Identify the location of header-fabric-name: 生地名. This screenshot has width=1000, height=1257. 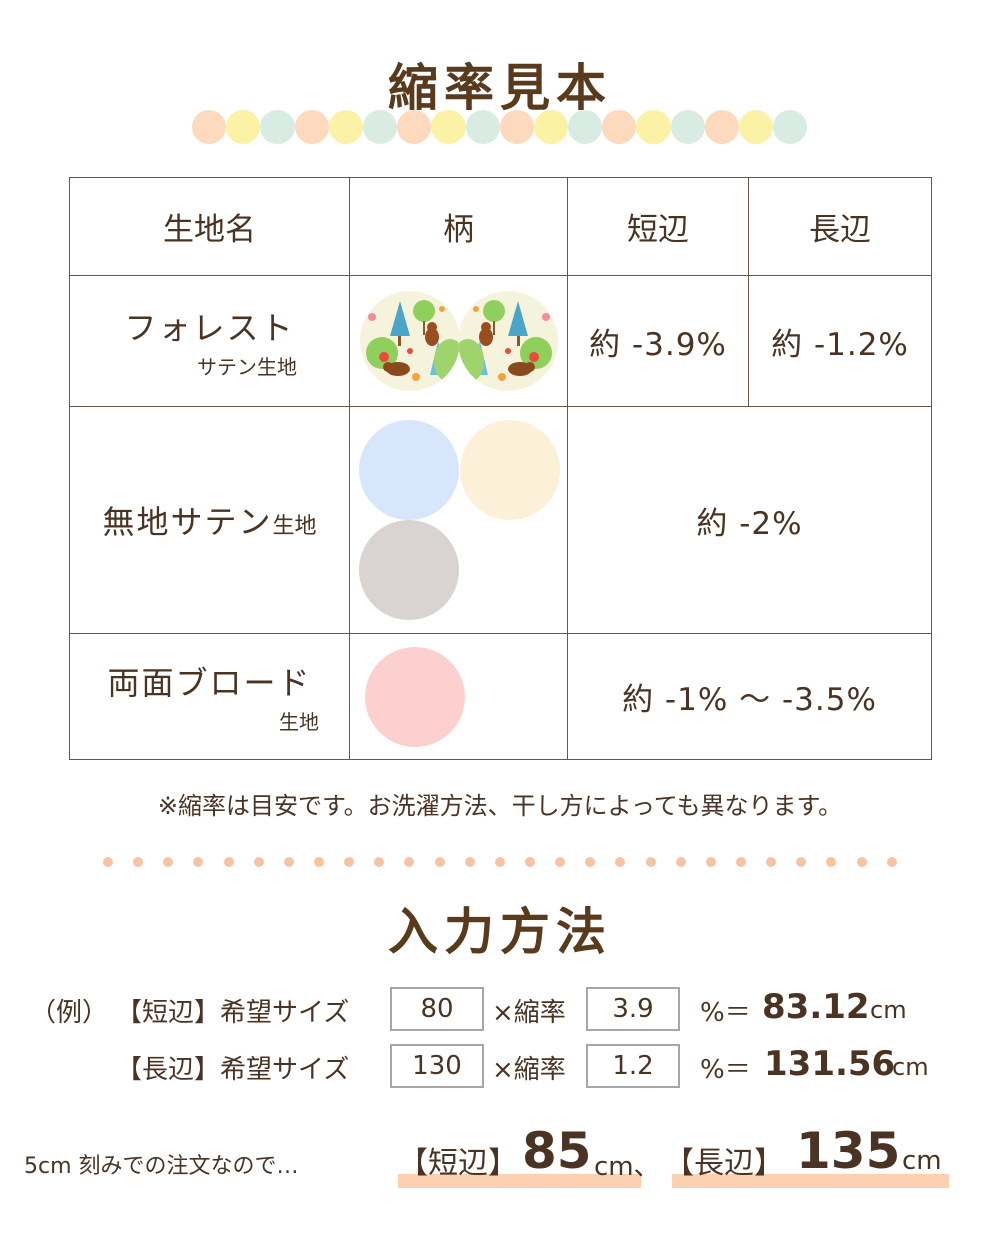
(209, 226).